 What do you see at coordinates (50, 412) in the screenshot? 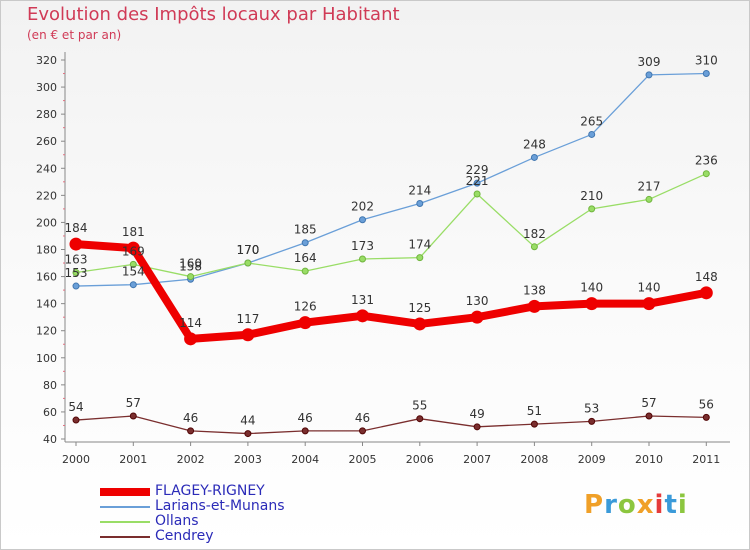
I see `y-tick-label: 60` at bounding box center [50, 412].